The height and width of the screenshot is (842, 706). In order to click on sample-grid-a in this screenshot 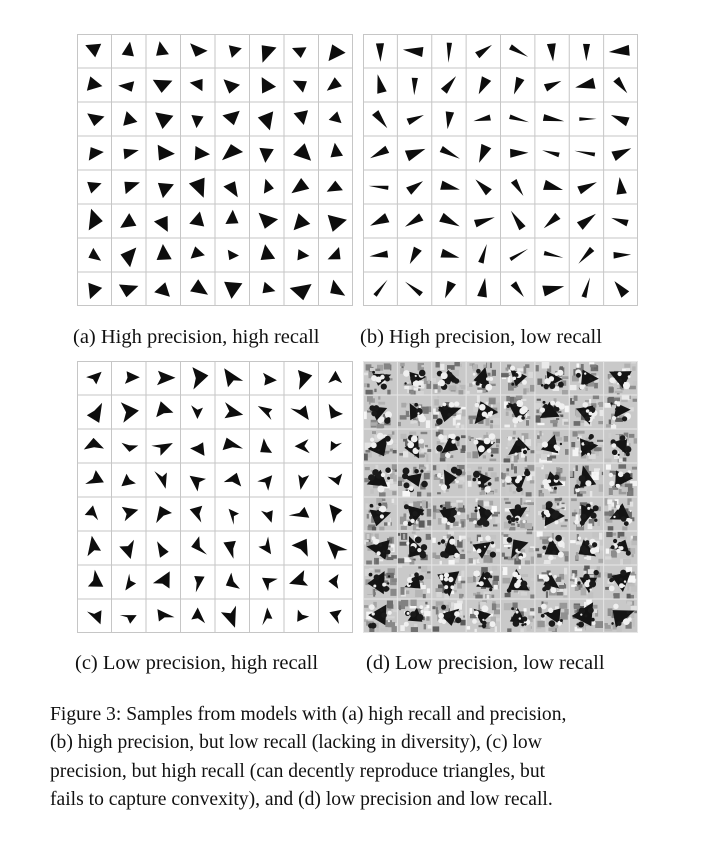, I will do `click(215, 170)`.